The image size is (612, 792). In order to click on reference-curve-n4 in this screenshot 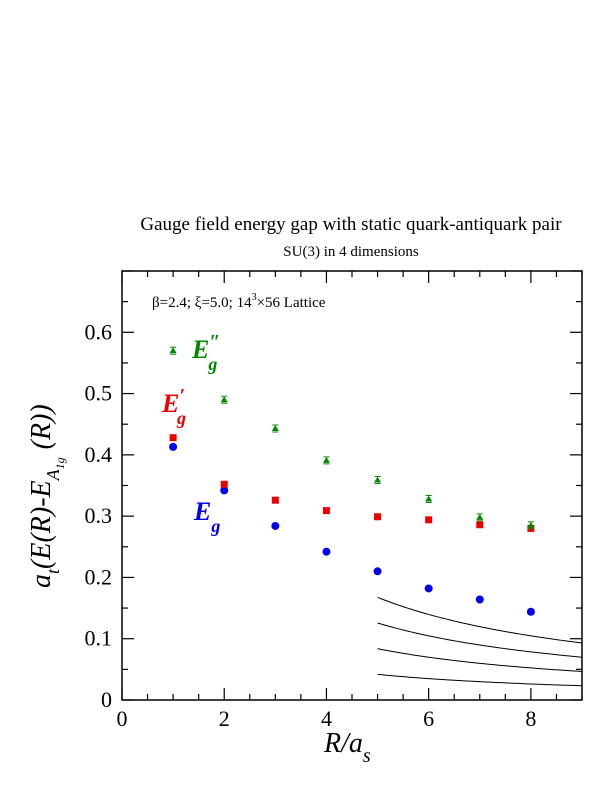, I will do `click(480, 620)`.